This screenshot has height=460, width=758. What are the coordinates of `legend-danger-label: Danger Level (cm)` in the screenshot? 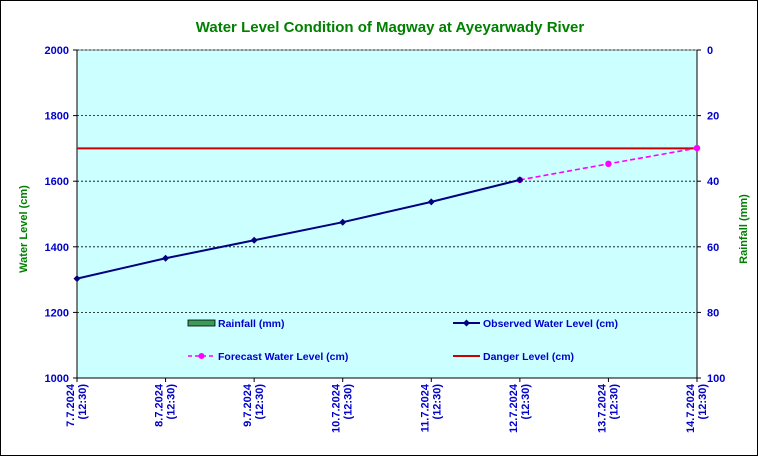 It's located at (528, 357).